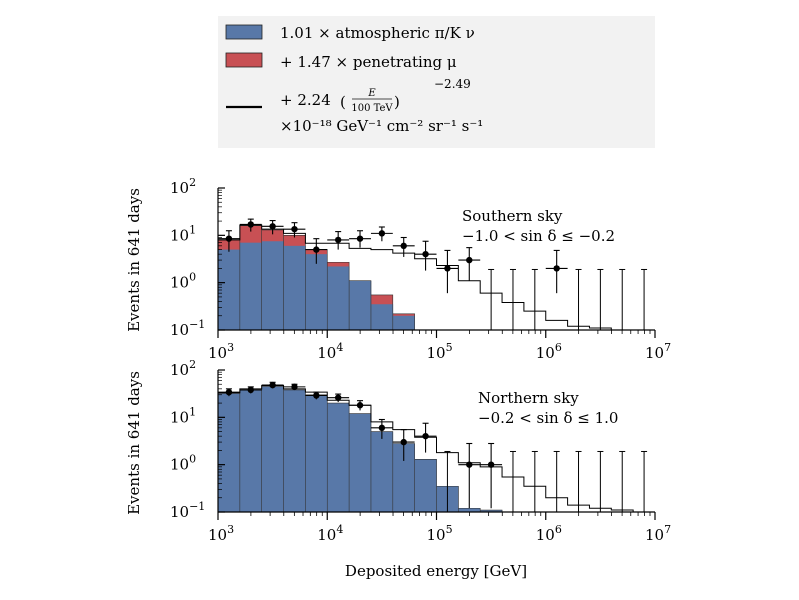 This screenshot has height=600, width=799. What do you see at coordinates (538, 236) in the screenshot?
I see `declination-range-label: −1.0 < sin δ ≤ −0.2` at bounding box center [538, 236].